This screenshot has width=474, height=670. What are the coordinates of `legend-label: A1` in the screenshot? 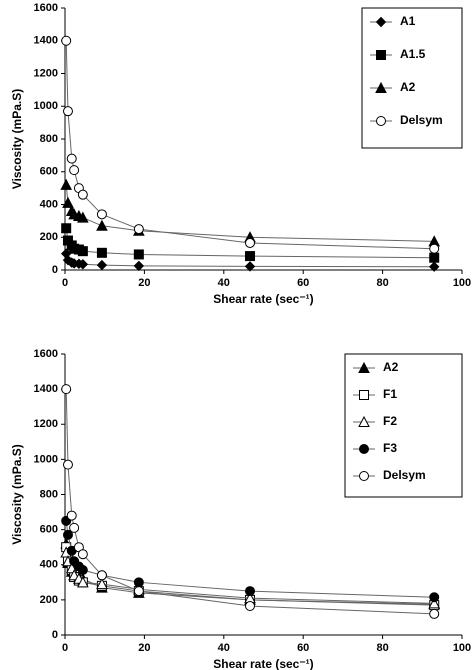 It's located at (408, 21).